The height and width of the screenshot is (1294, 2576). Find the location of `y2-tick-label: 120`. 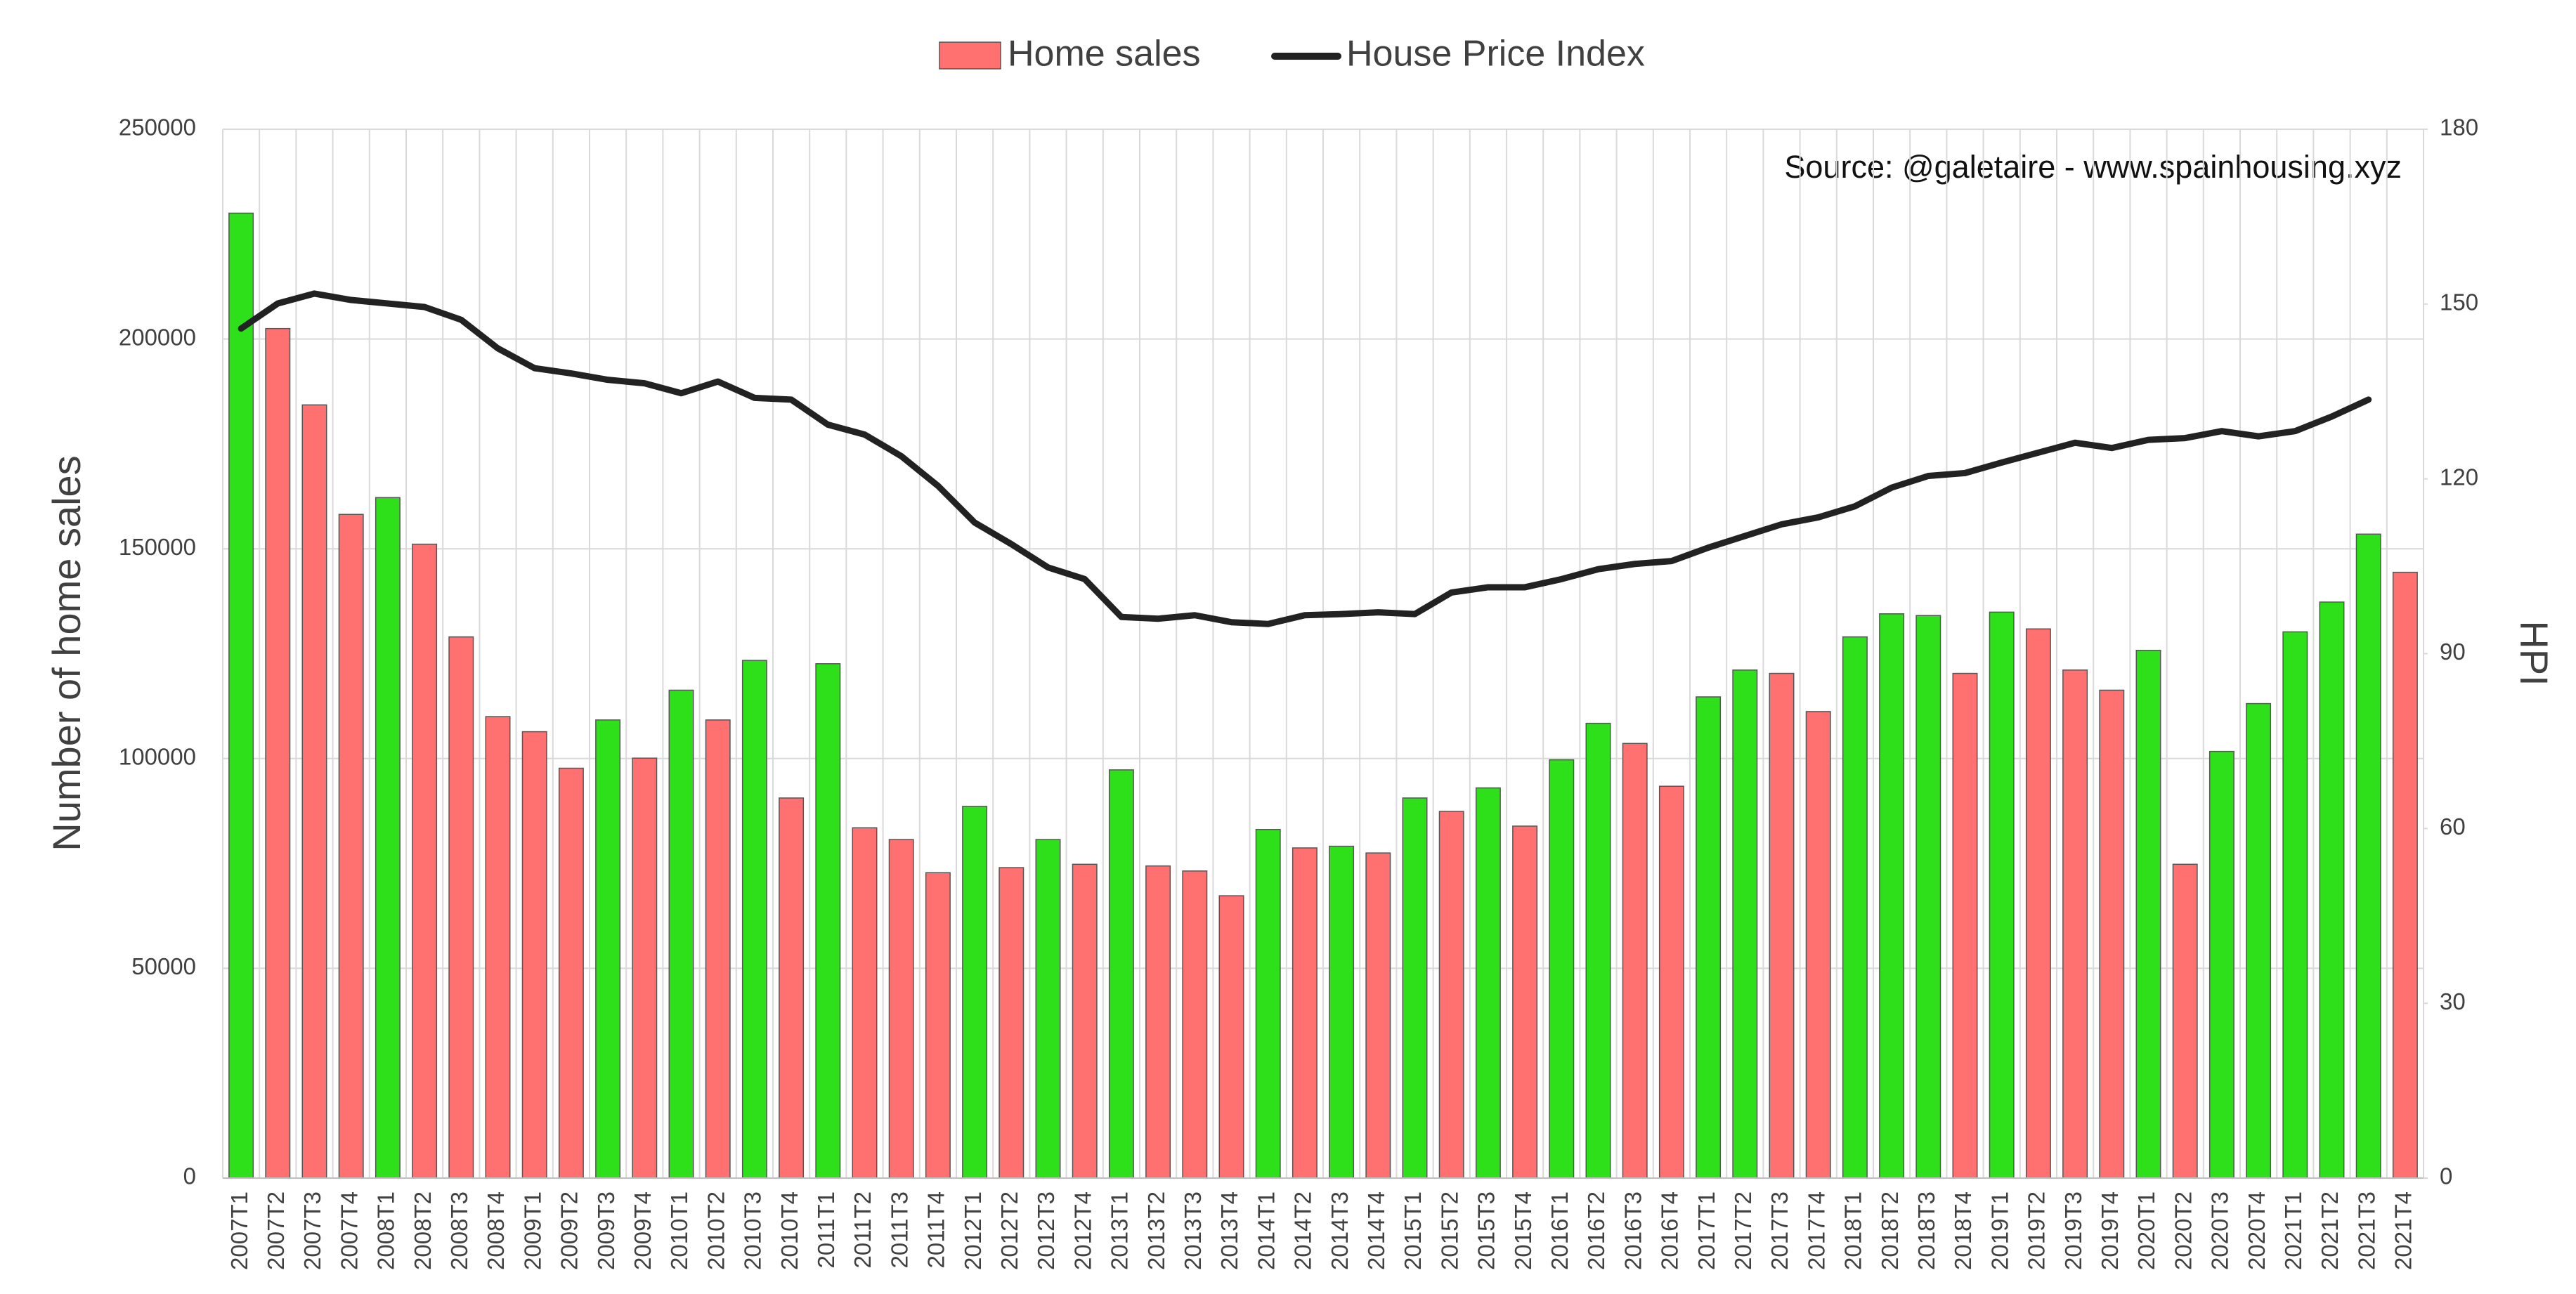

y2-tick-label: 120 is located at coordinates (2459, 477).